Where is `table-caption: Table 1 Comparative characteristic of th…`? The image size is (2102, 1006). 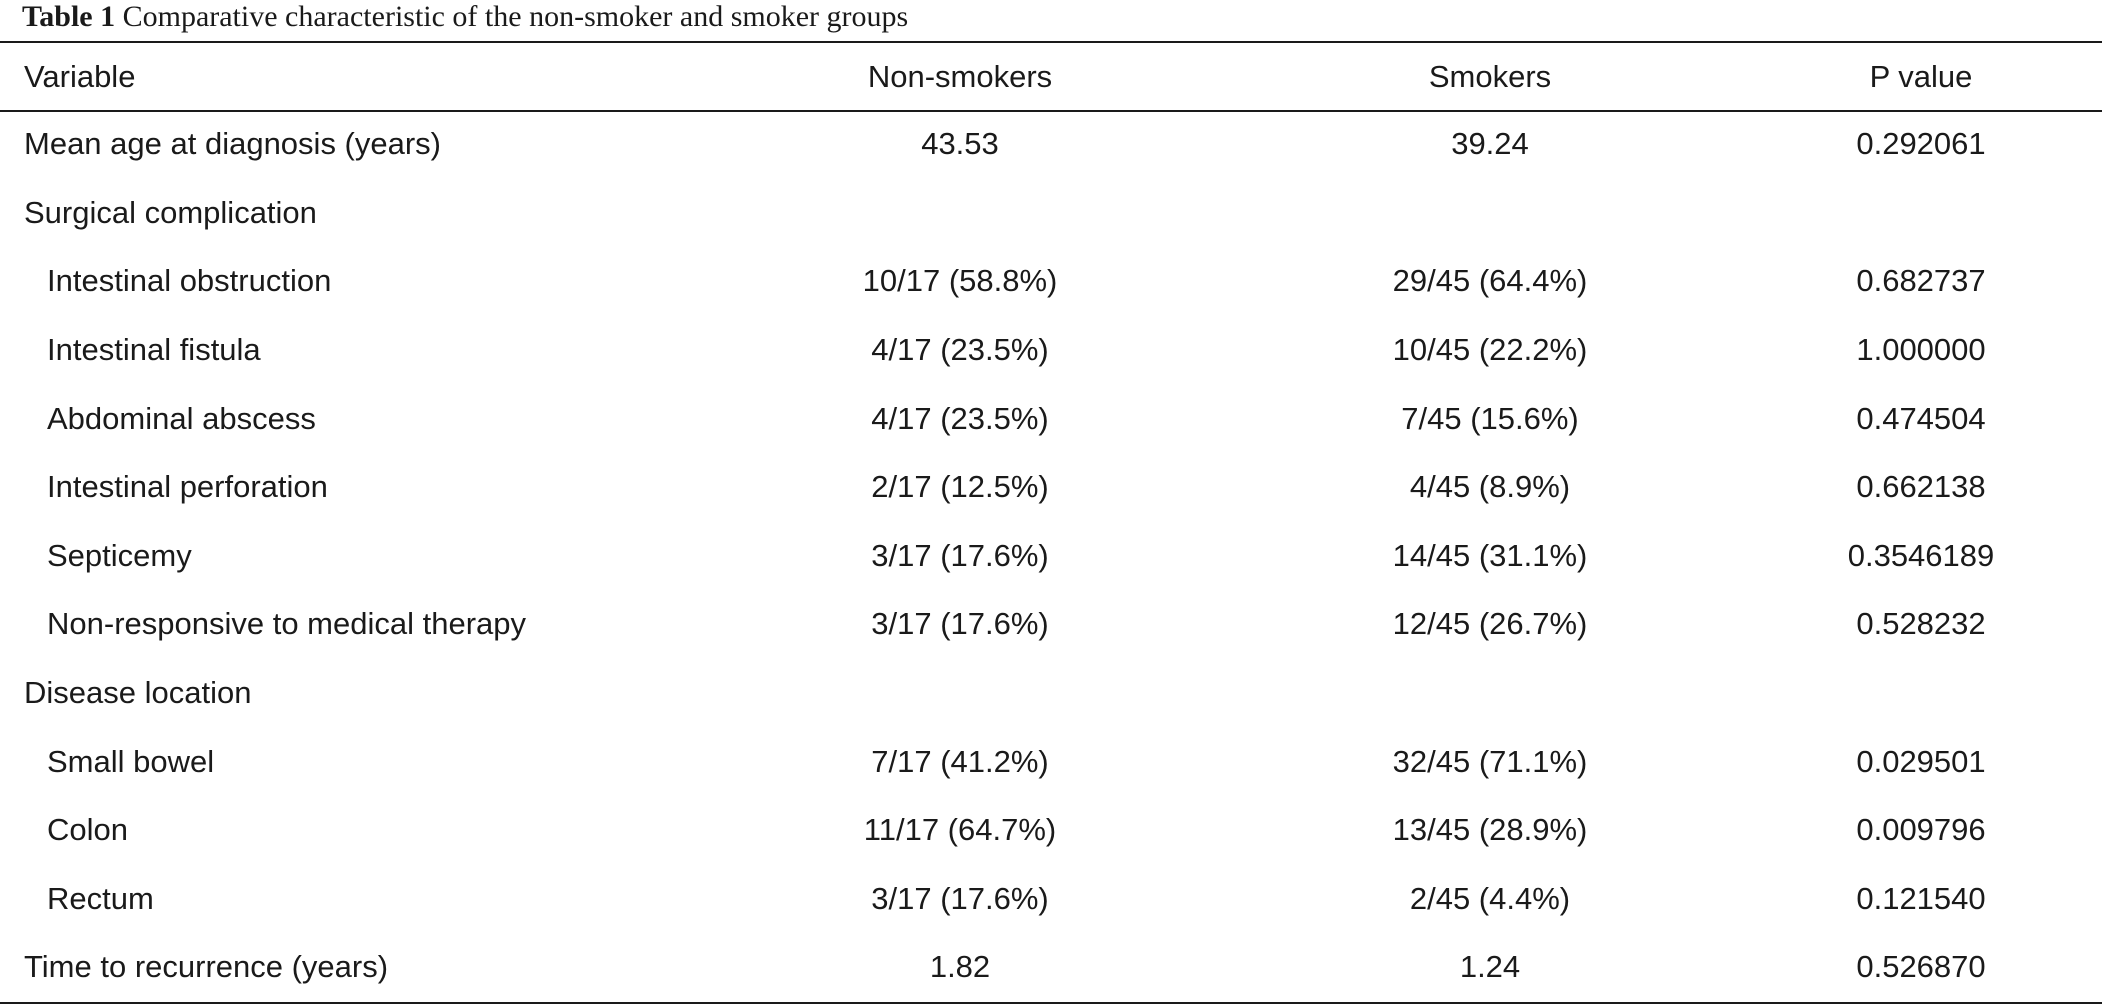
table-caption: Table 1 Comparative characteristic of th… is located at coordinates (465, 20).